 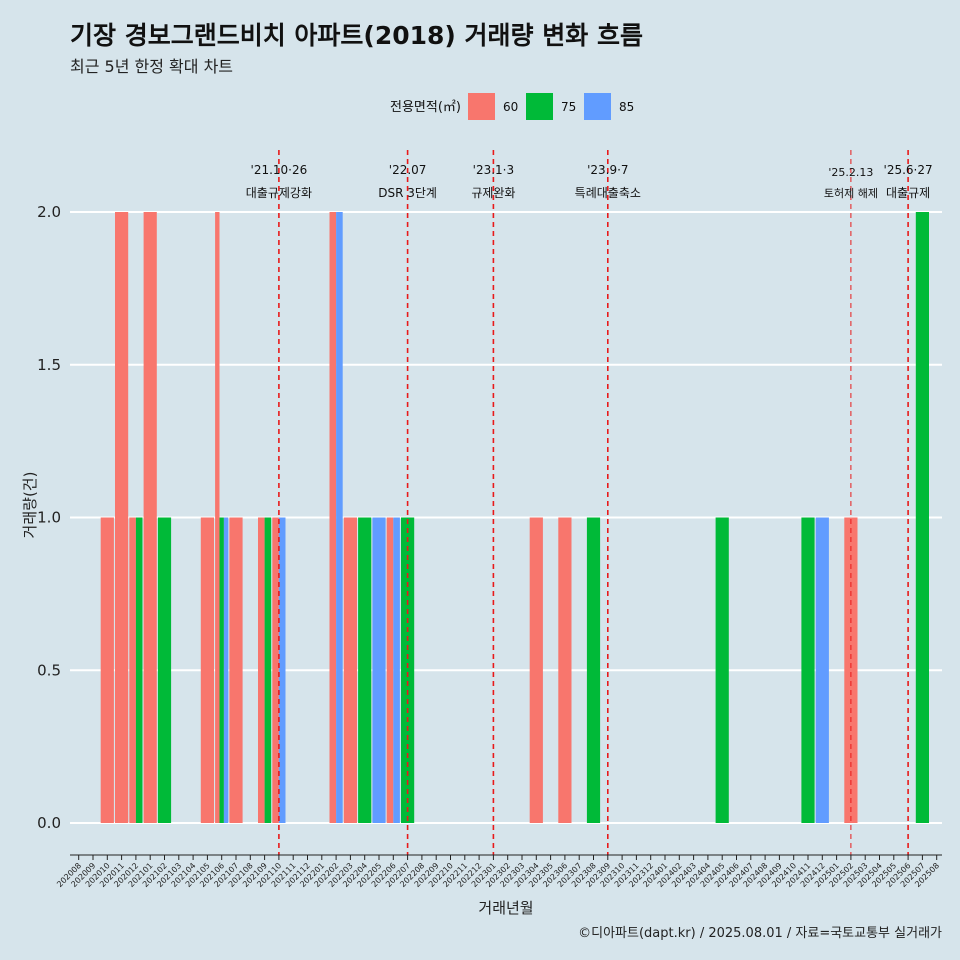 What do you see at coordinates (626, 107) in the screenshot?
I see `legend-label-85: 85` at bounding box center [626, 107].